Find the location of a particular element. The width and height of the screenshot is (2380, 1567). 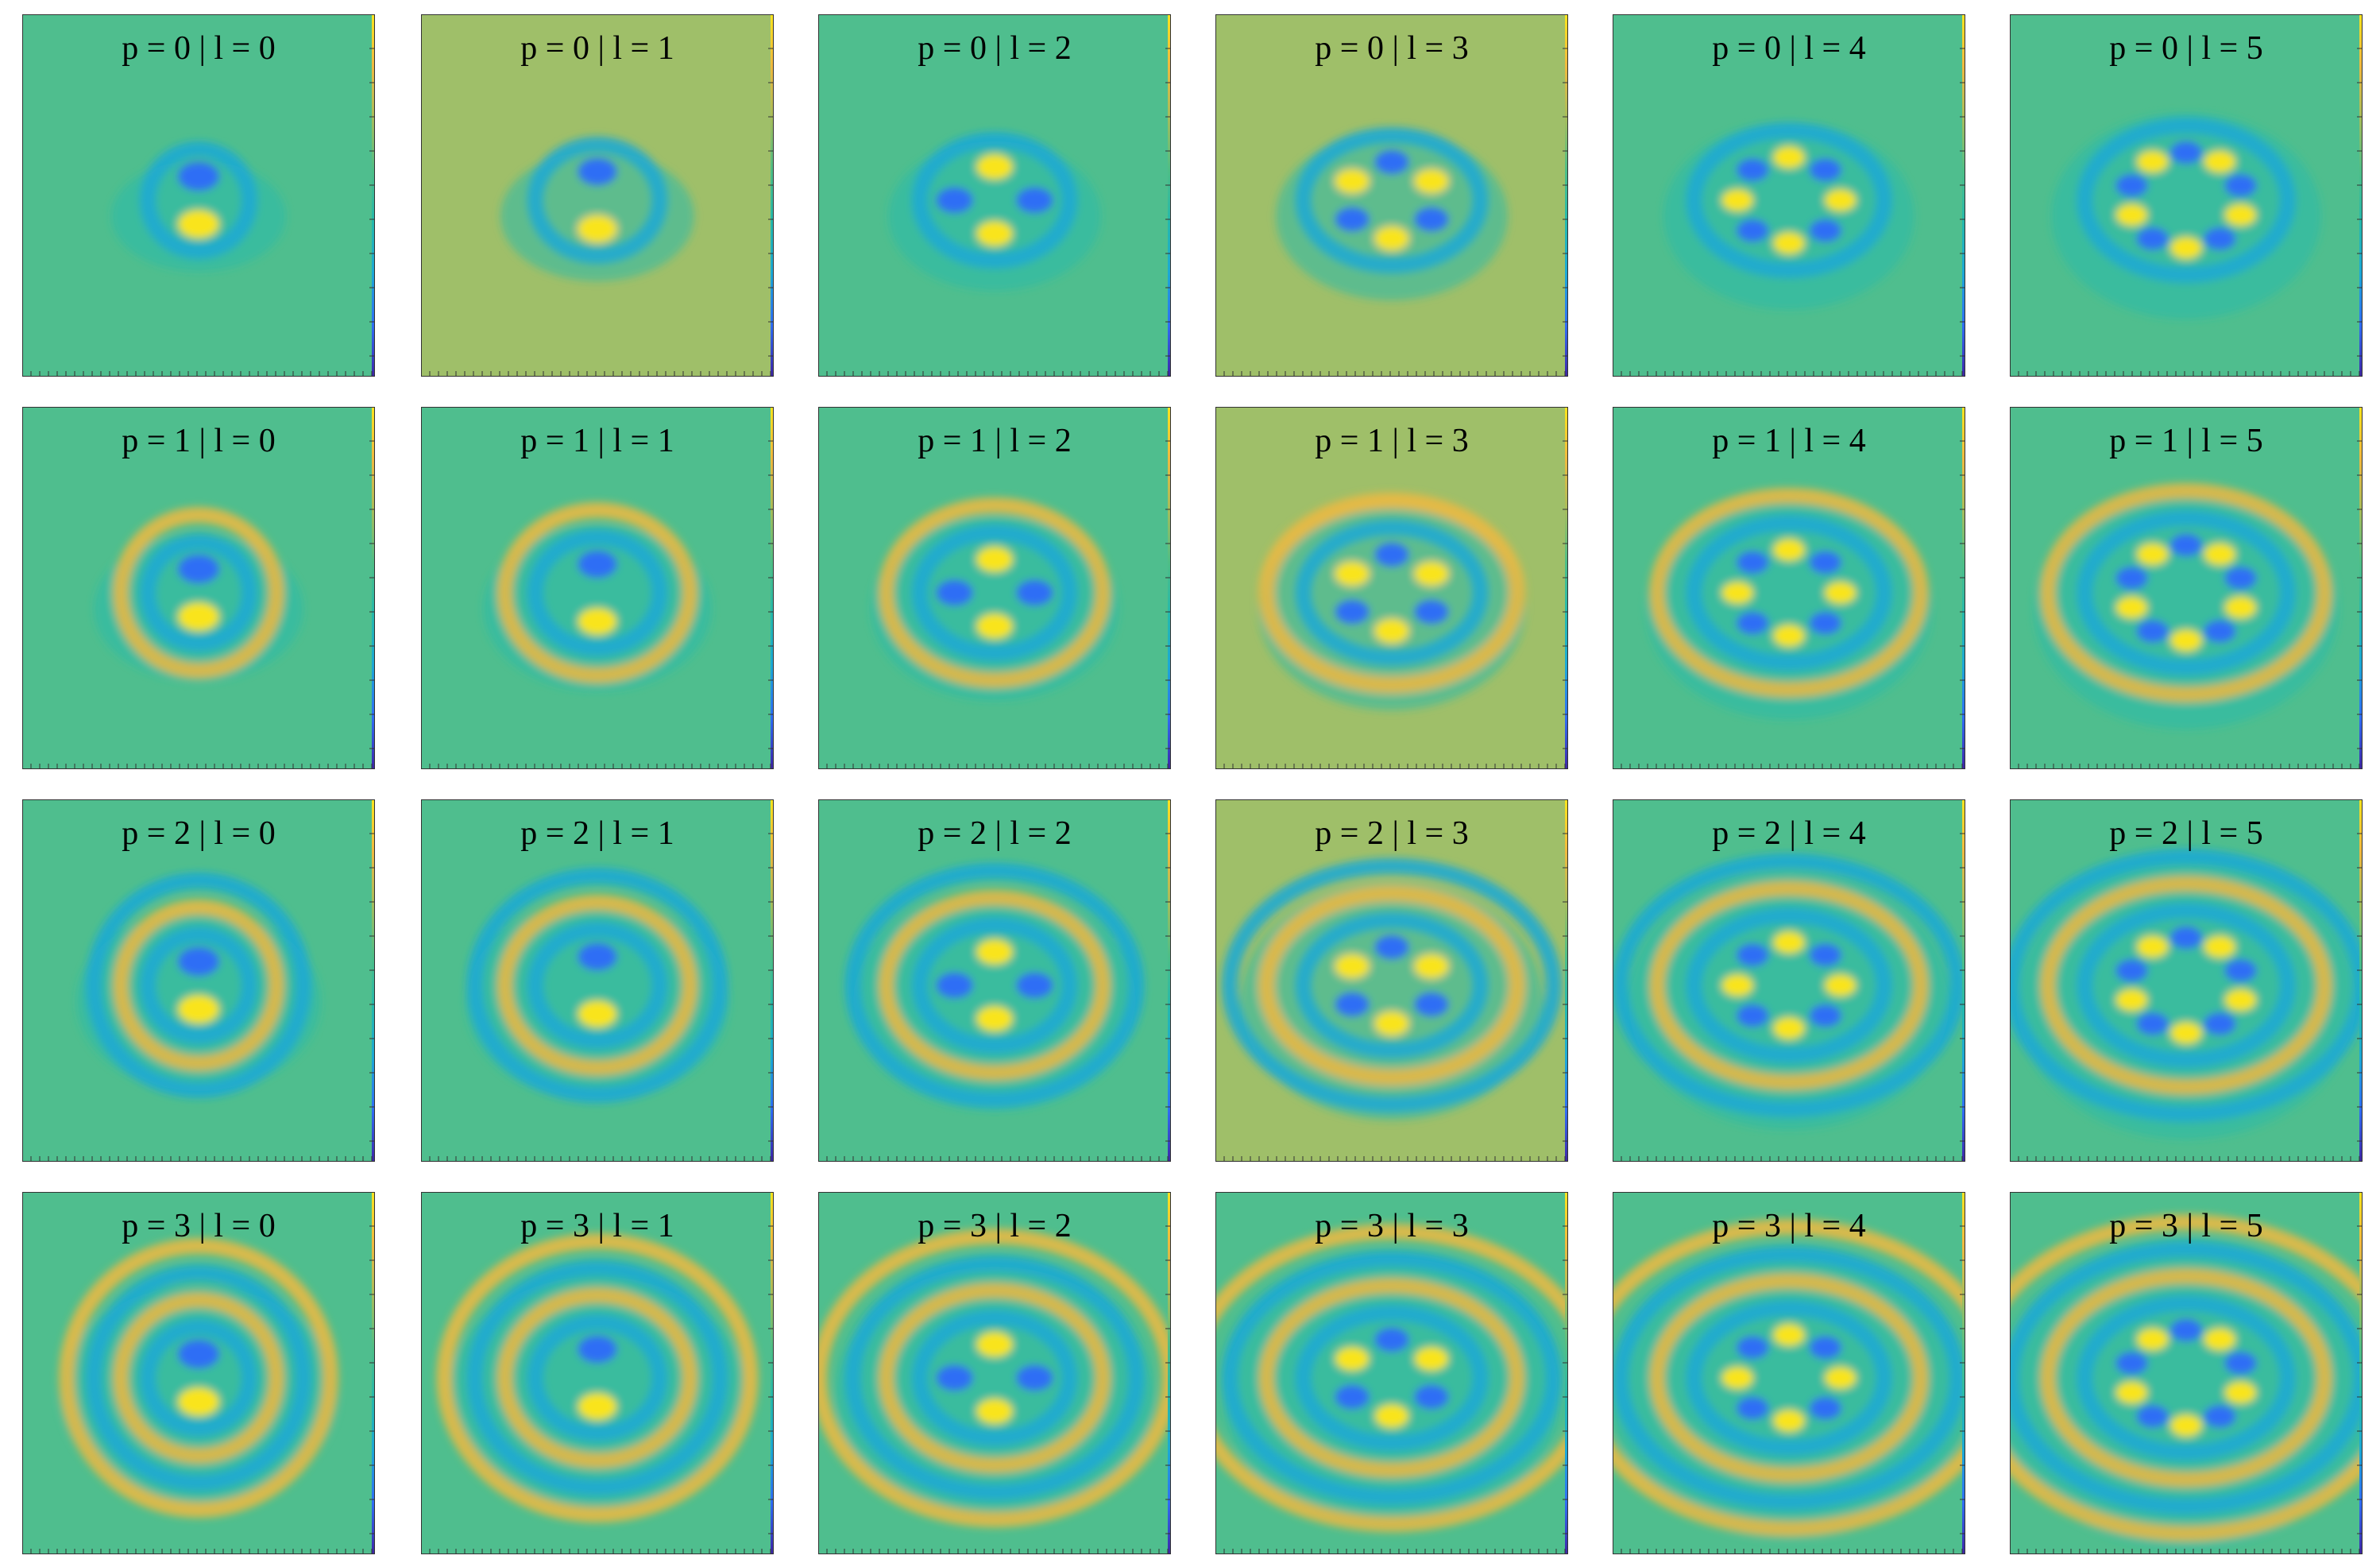

panel-p1-l3: p = 1 | l = 3 is located at coordinates (1391, 588).